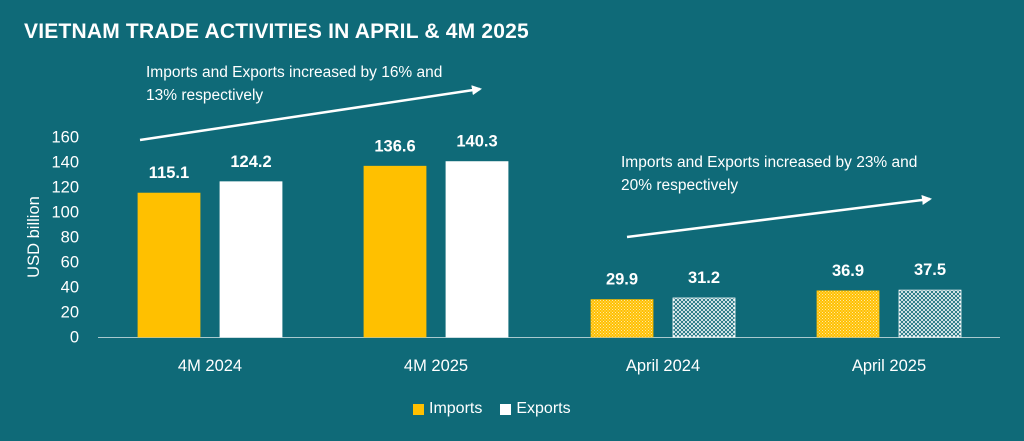 The width and height of the screenshot is (1024, 441). Describe the element at coordinates (930, 270) in the screenshot. I see `data-label-exports: 37.5` at that location.